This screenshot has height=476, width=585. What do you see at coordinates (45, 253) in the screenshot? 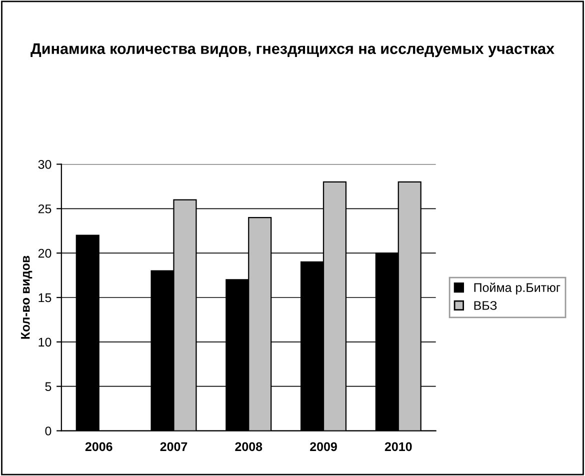
I see `y-tick-label: 20` at bounding box center [45, 253].